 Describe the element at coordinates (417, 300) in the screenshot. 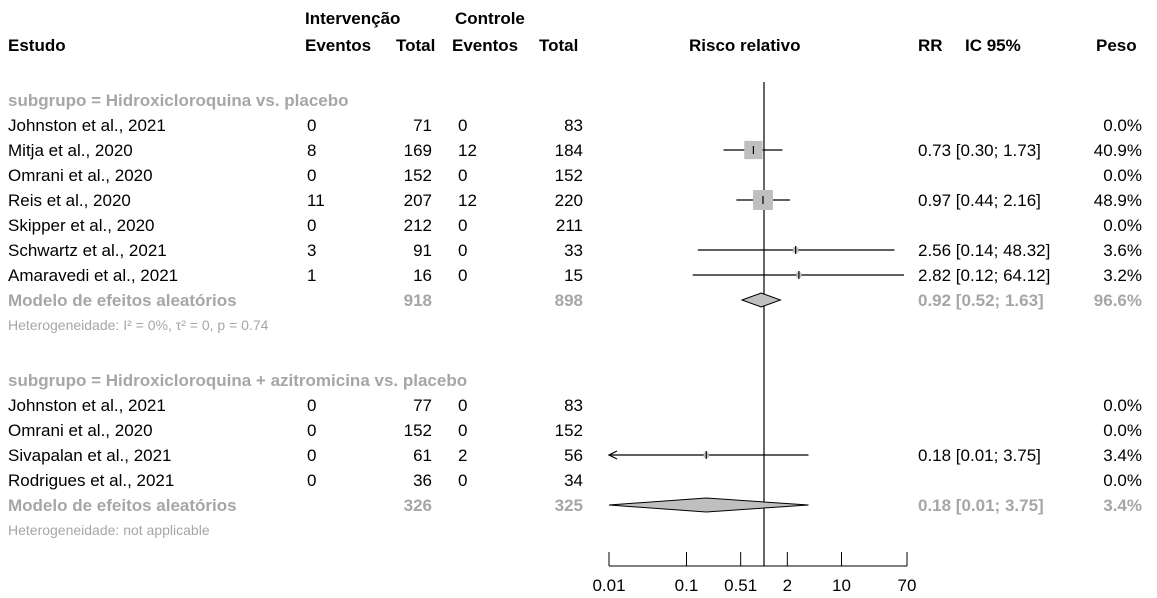

I see `summary-total-intervention: 918` at that location.